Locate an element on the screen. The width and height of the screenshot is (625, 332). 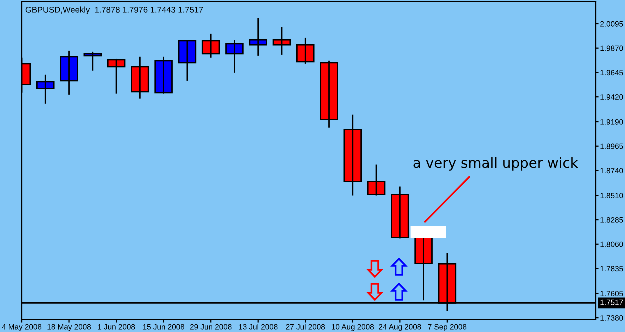
annotation: a very small upper wick is located at coordinates (496, 164).